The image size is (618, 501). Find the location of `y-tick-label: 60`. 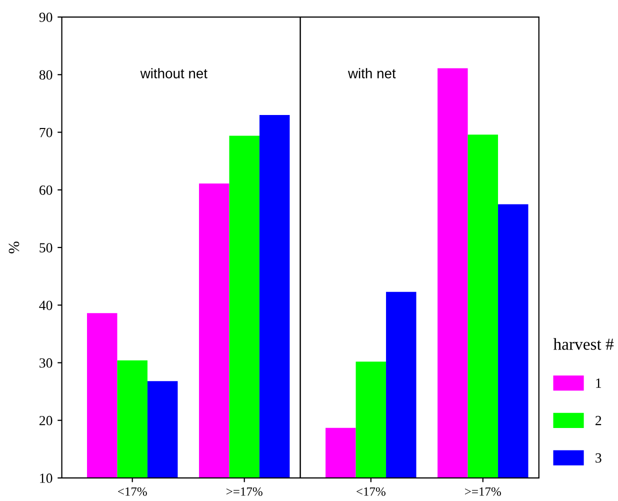

y-tick-label: 60 is located at coordinates (45, 190).